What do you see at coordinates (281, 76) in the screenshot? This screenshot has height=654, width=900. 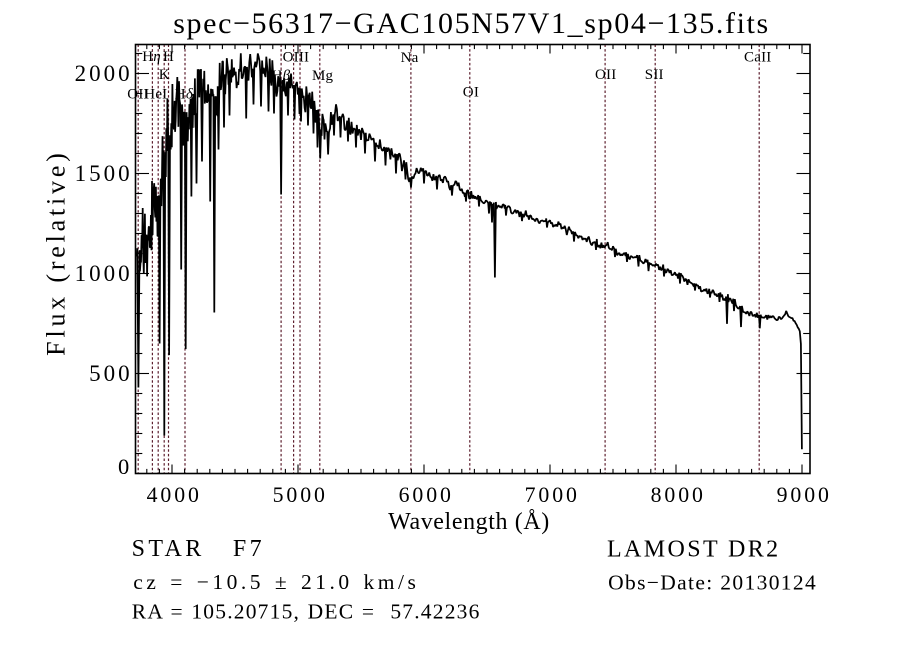 I see `svg-text: Hβ` at bounding box center [281, 76].